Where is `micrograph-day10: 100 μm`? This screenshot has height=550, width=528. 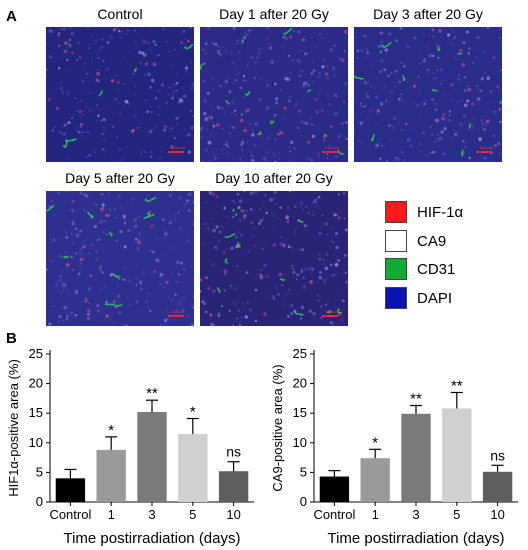
micrograph-day10: 100 μm is located at coordinates (274, 258).